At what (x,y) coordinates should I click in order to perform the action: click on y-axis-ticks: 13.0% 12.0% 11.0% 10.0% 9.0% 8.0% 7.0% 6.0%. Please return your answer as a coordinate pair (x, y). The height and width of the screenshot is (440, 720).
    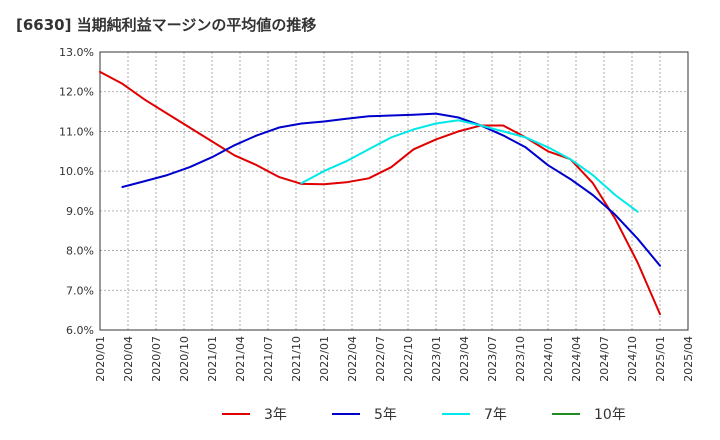
    Looking at the image, I should click on (76, 191).